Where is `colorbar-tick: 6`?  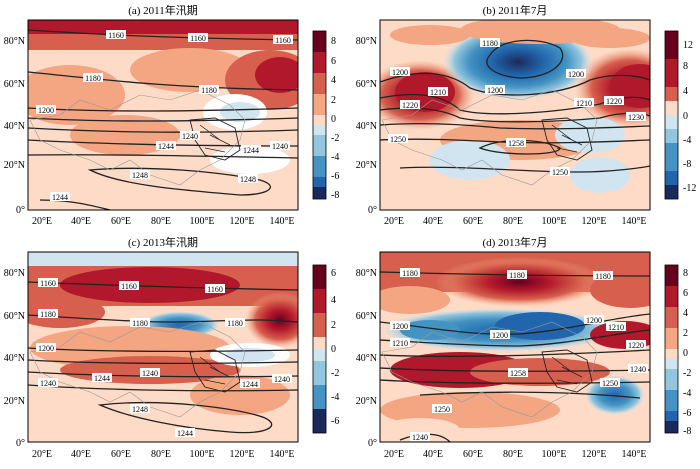
colorbar-tick: 6 is located at coordinates (333, 273).